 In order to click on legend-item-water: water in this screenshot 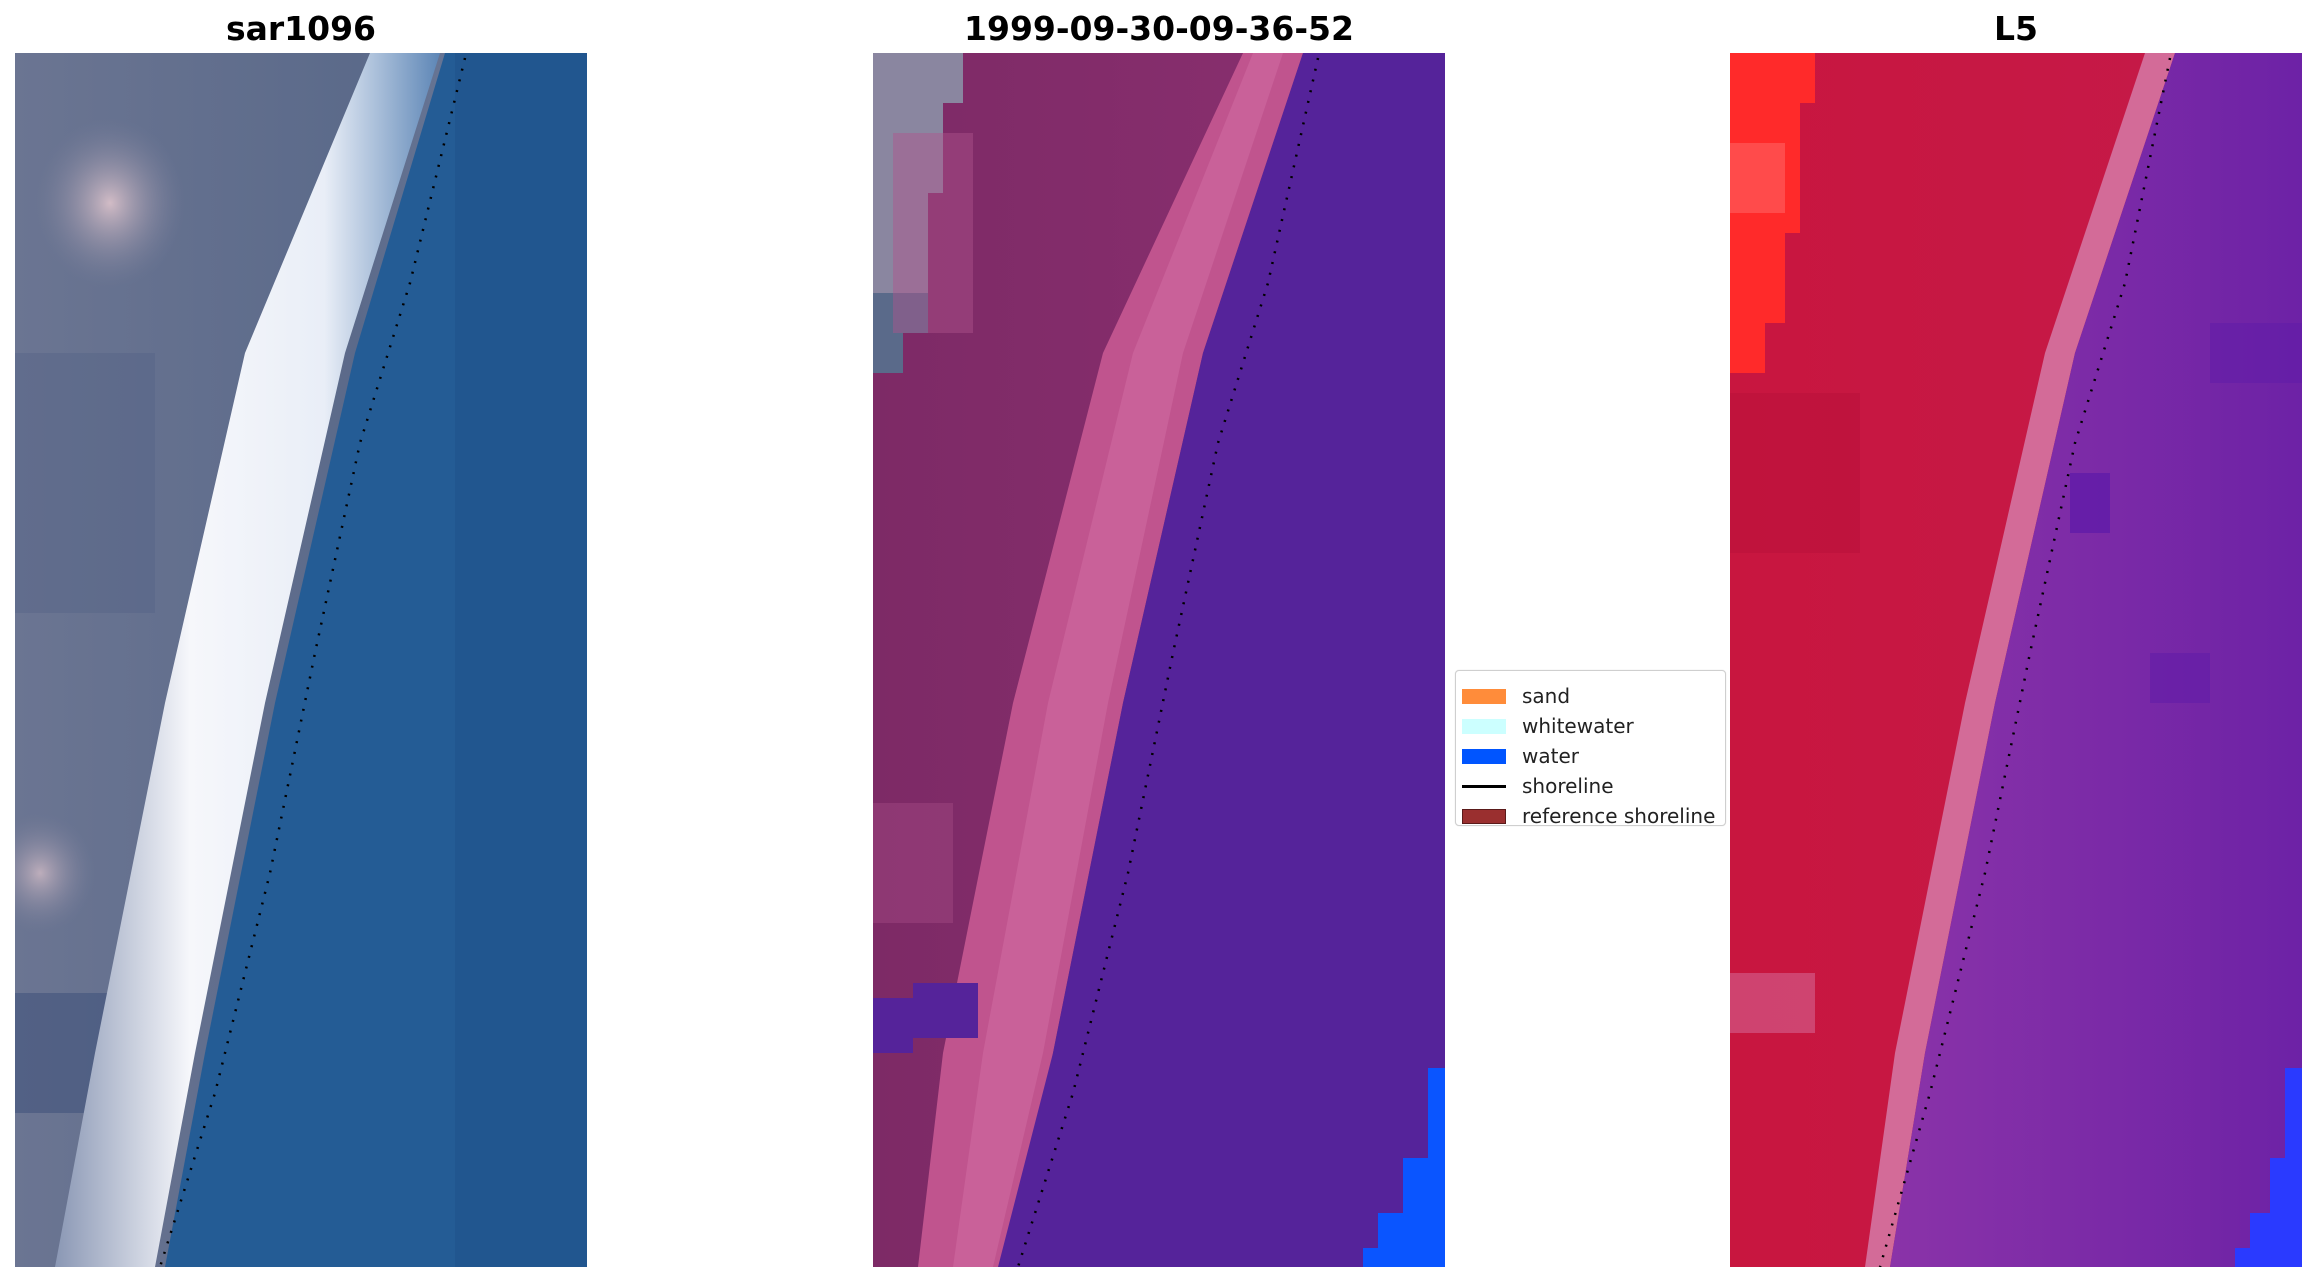, I will do `click(1520, 756)`.